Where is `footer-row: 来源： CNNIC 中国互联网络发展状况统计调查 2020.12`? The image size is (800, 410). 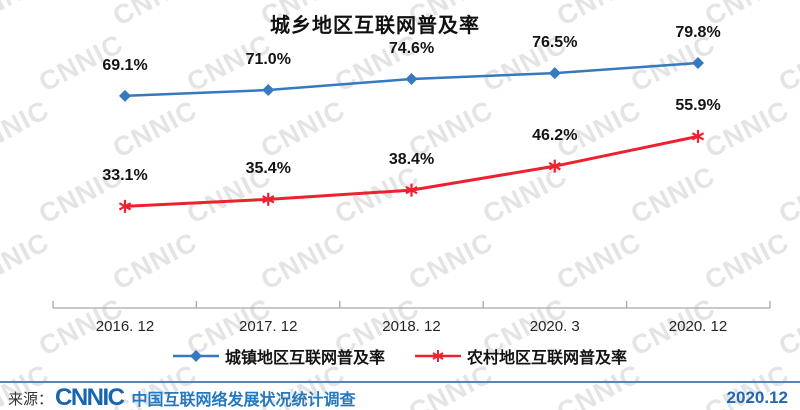
footer-row: 来源： CNNIC 中国互联网络发展状况统计调查 2020.12 is located at coordinates (398, 398).